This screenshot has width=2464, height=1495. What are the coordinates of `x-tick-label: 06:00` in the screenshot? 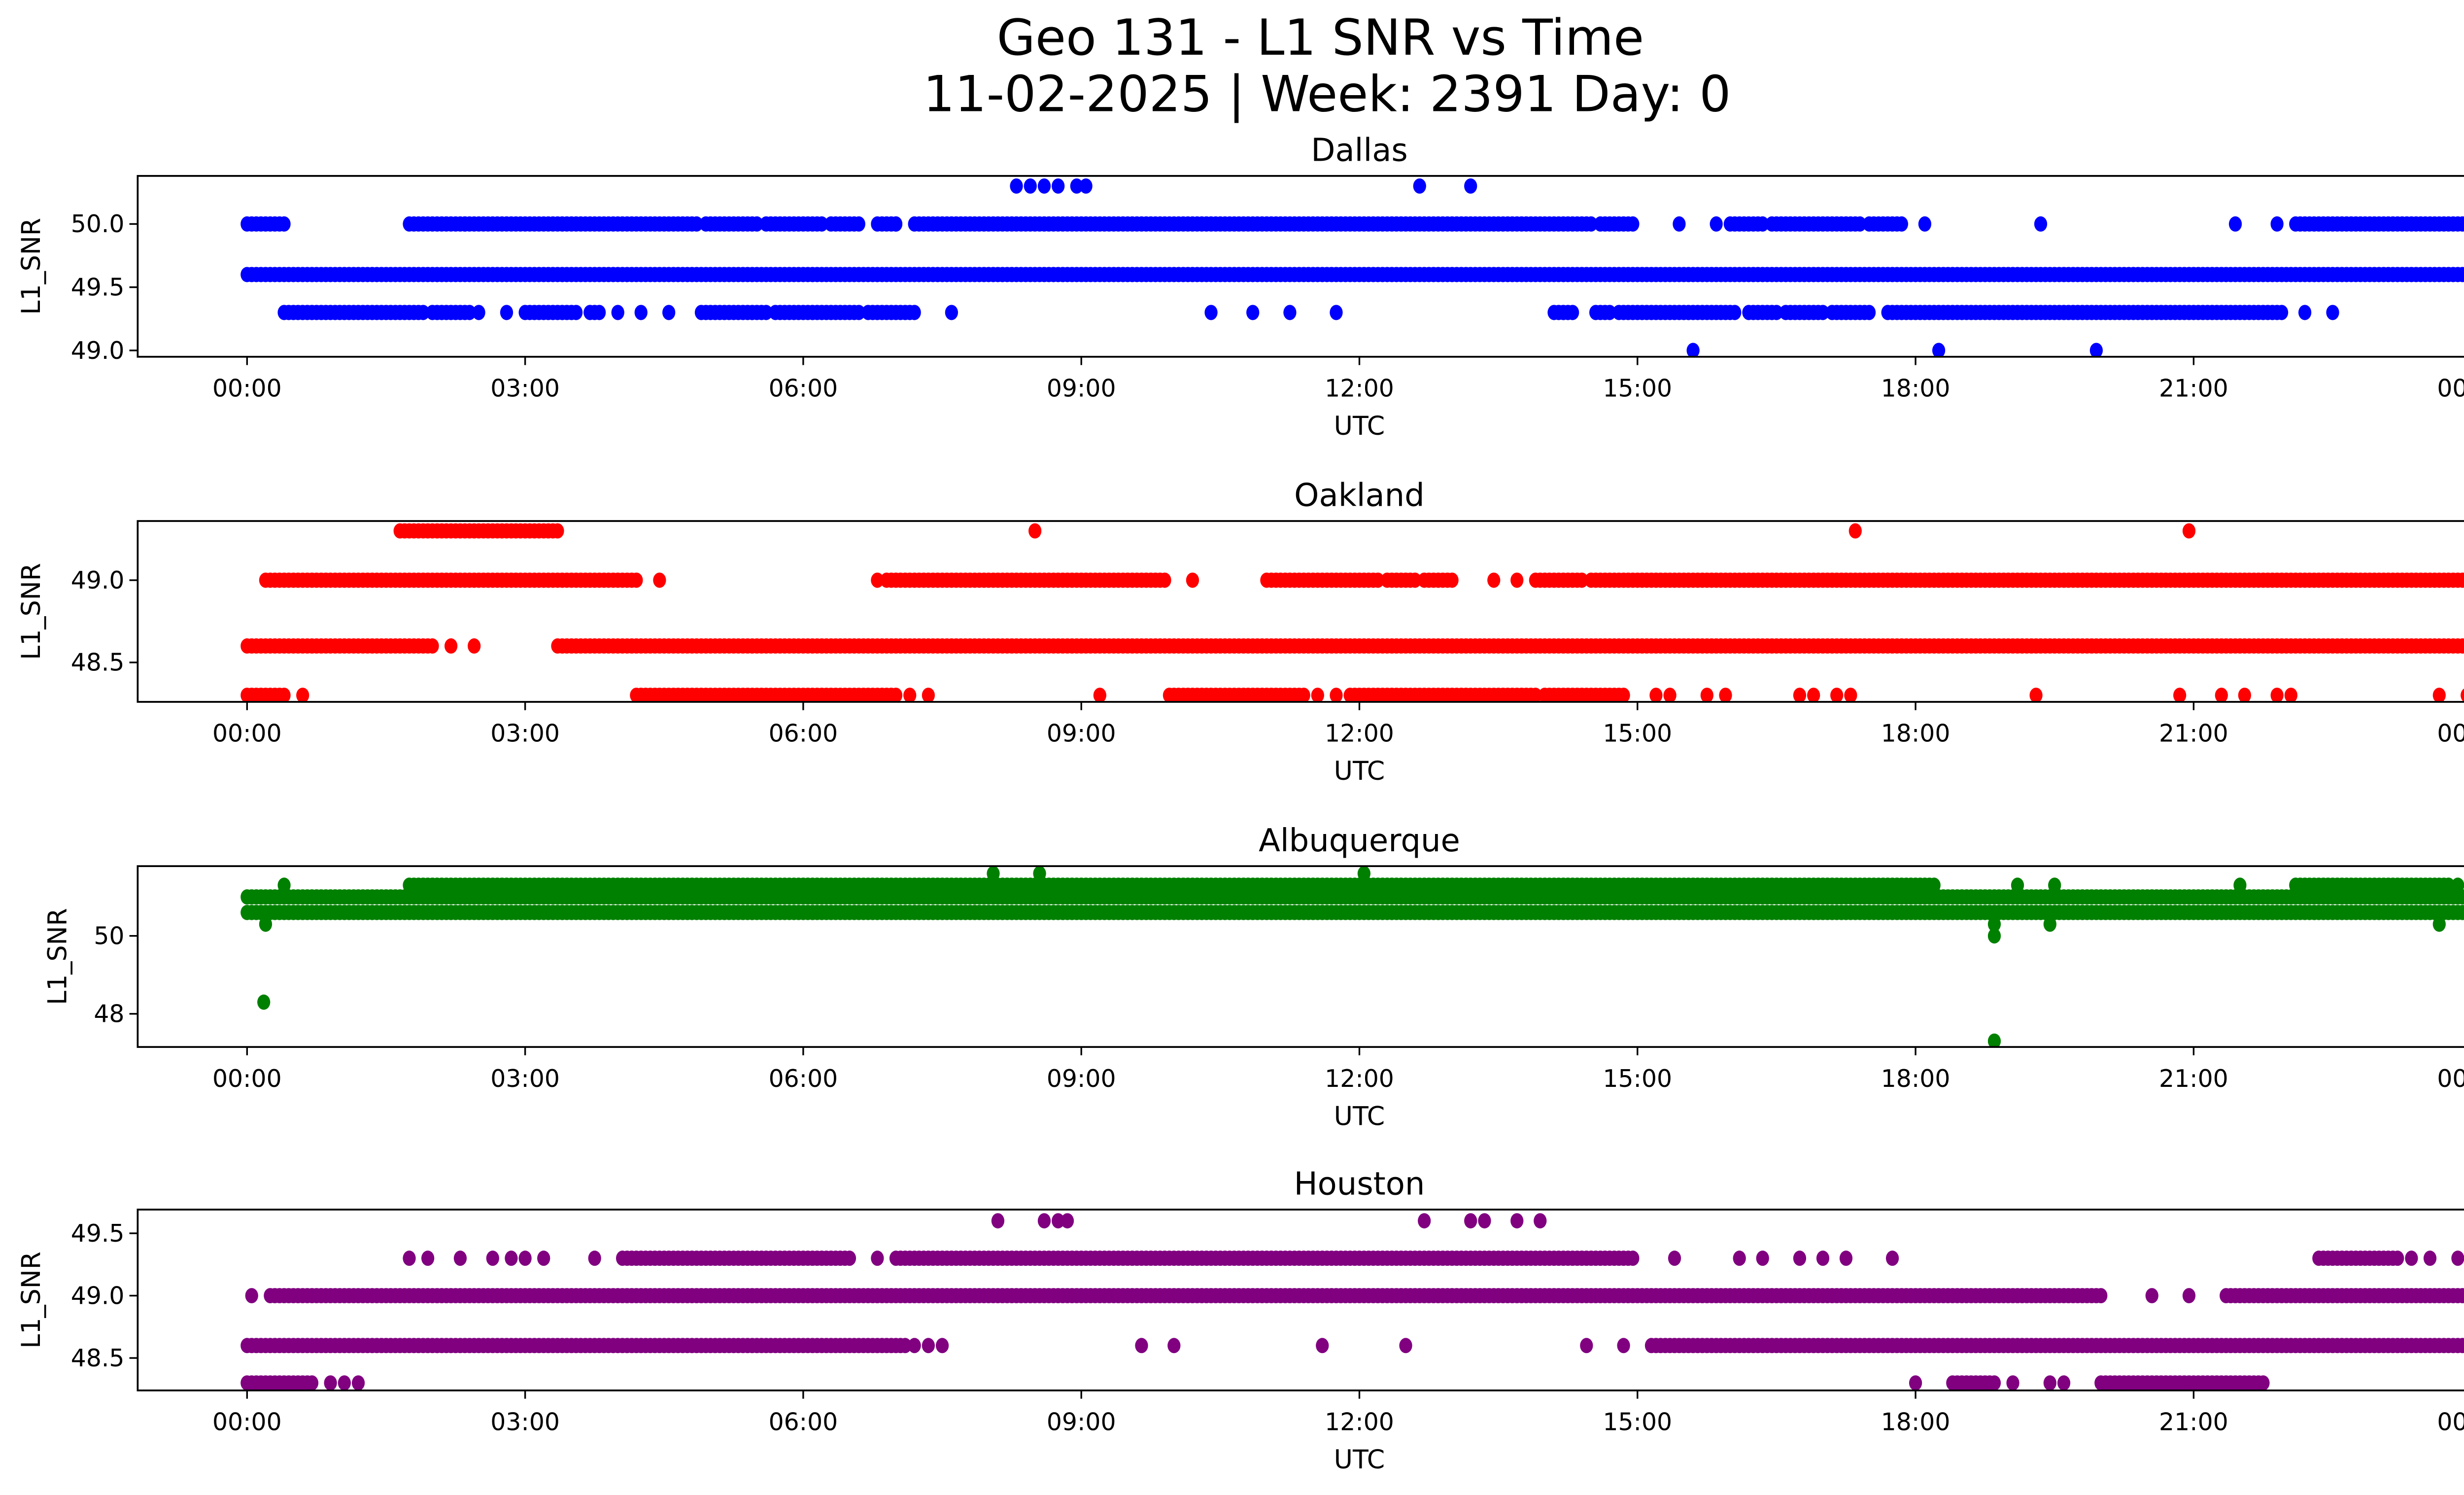 It's located at (803, 389).